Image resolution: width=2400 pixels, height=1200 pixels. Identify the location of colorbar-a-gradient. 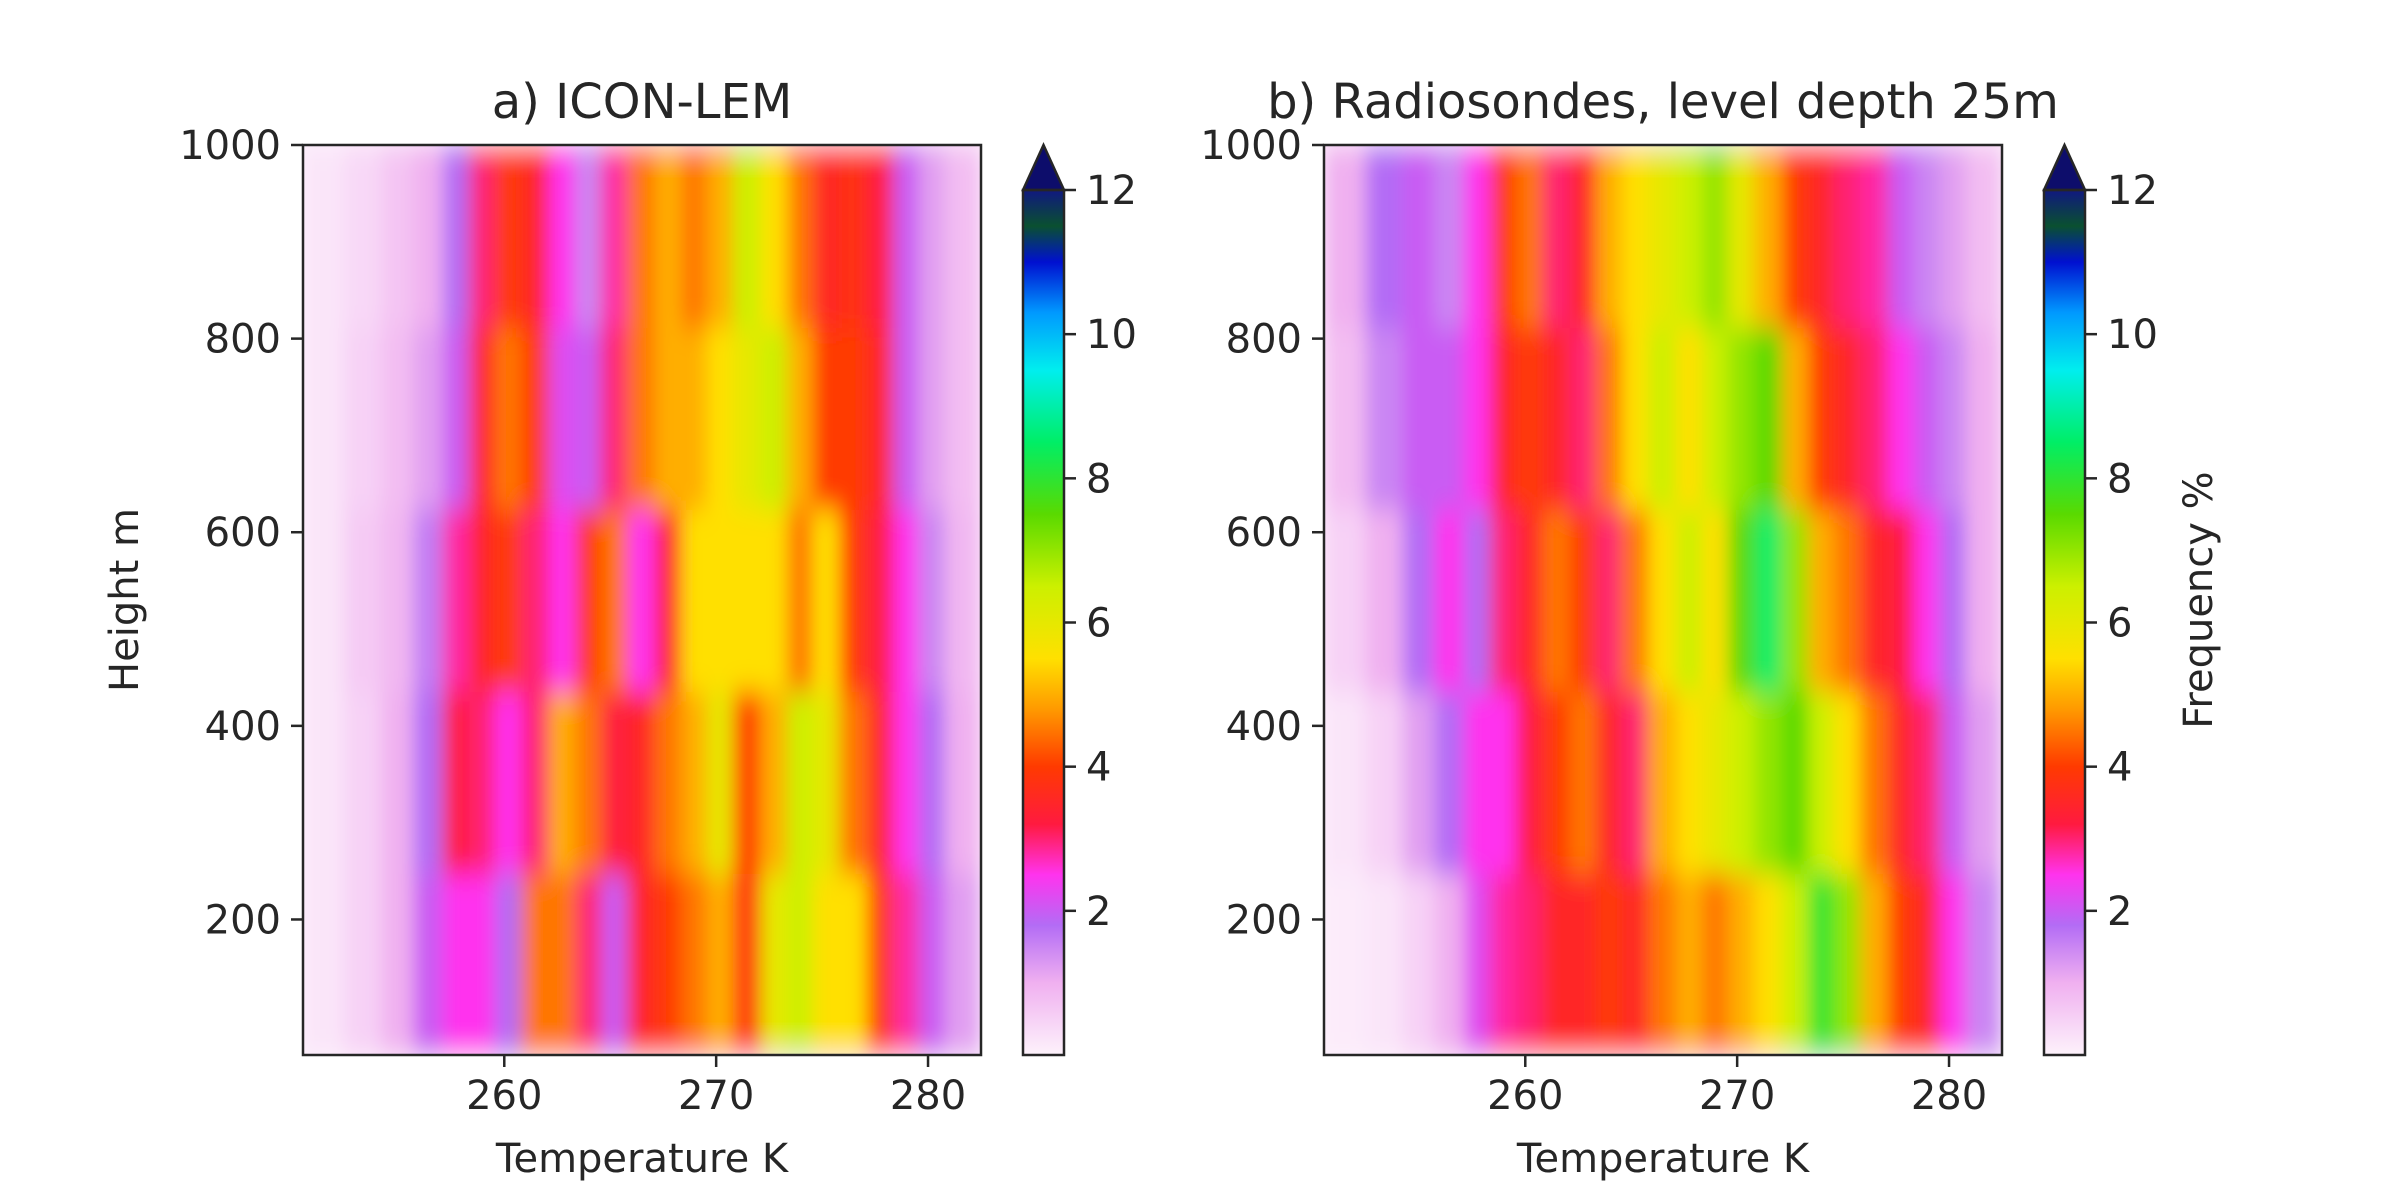
(1043, 622).